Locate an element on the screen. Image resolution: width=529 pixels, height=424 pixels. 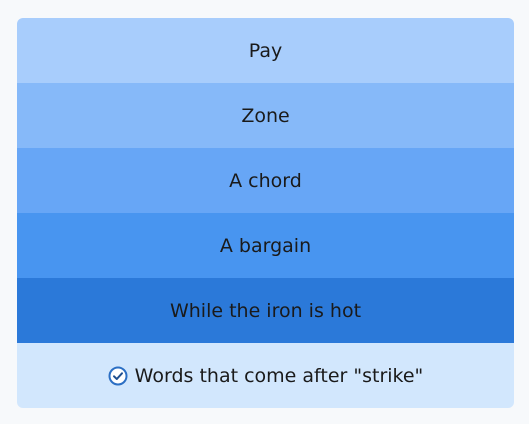
answer-label: A bargain is located at coordinates (265, 245).